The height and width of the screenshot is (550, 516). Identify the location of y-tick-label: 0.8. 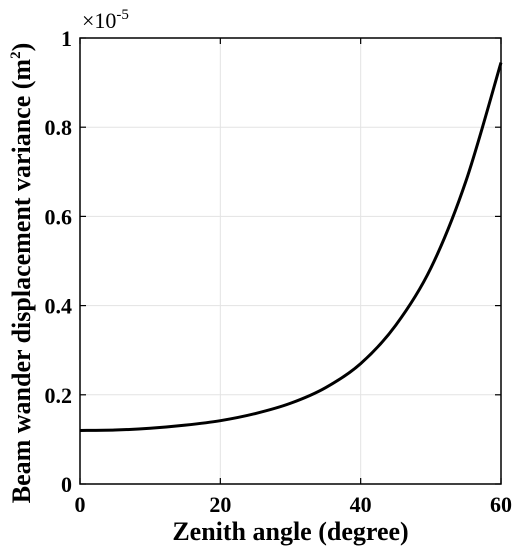
(59, 127).